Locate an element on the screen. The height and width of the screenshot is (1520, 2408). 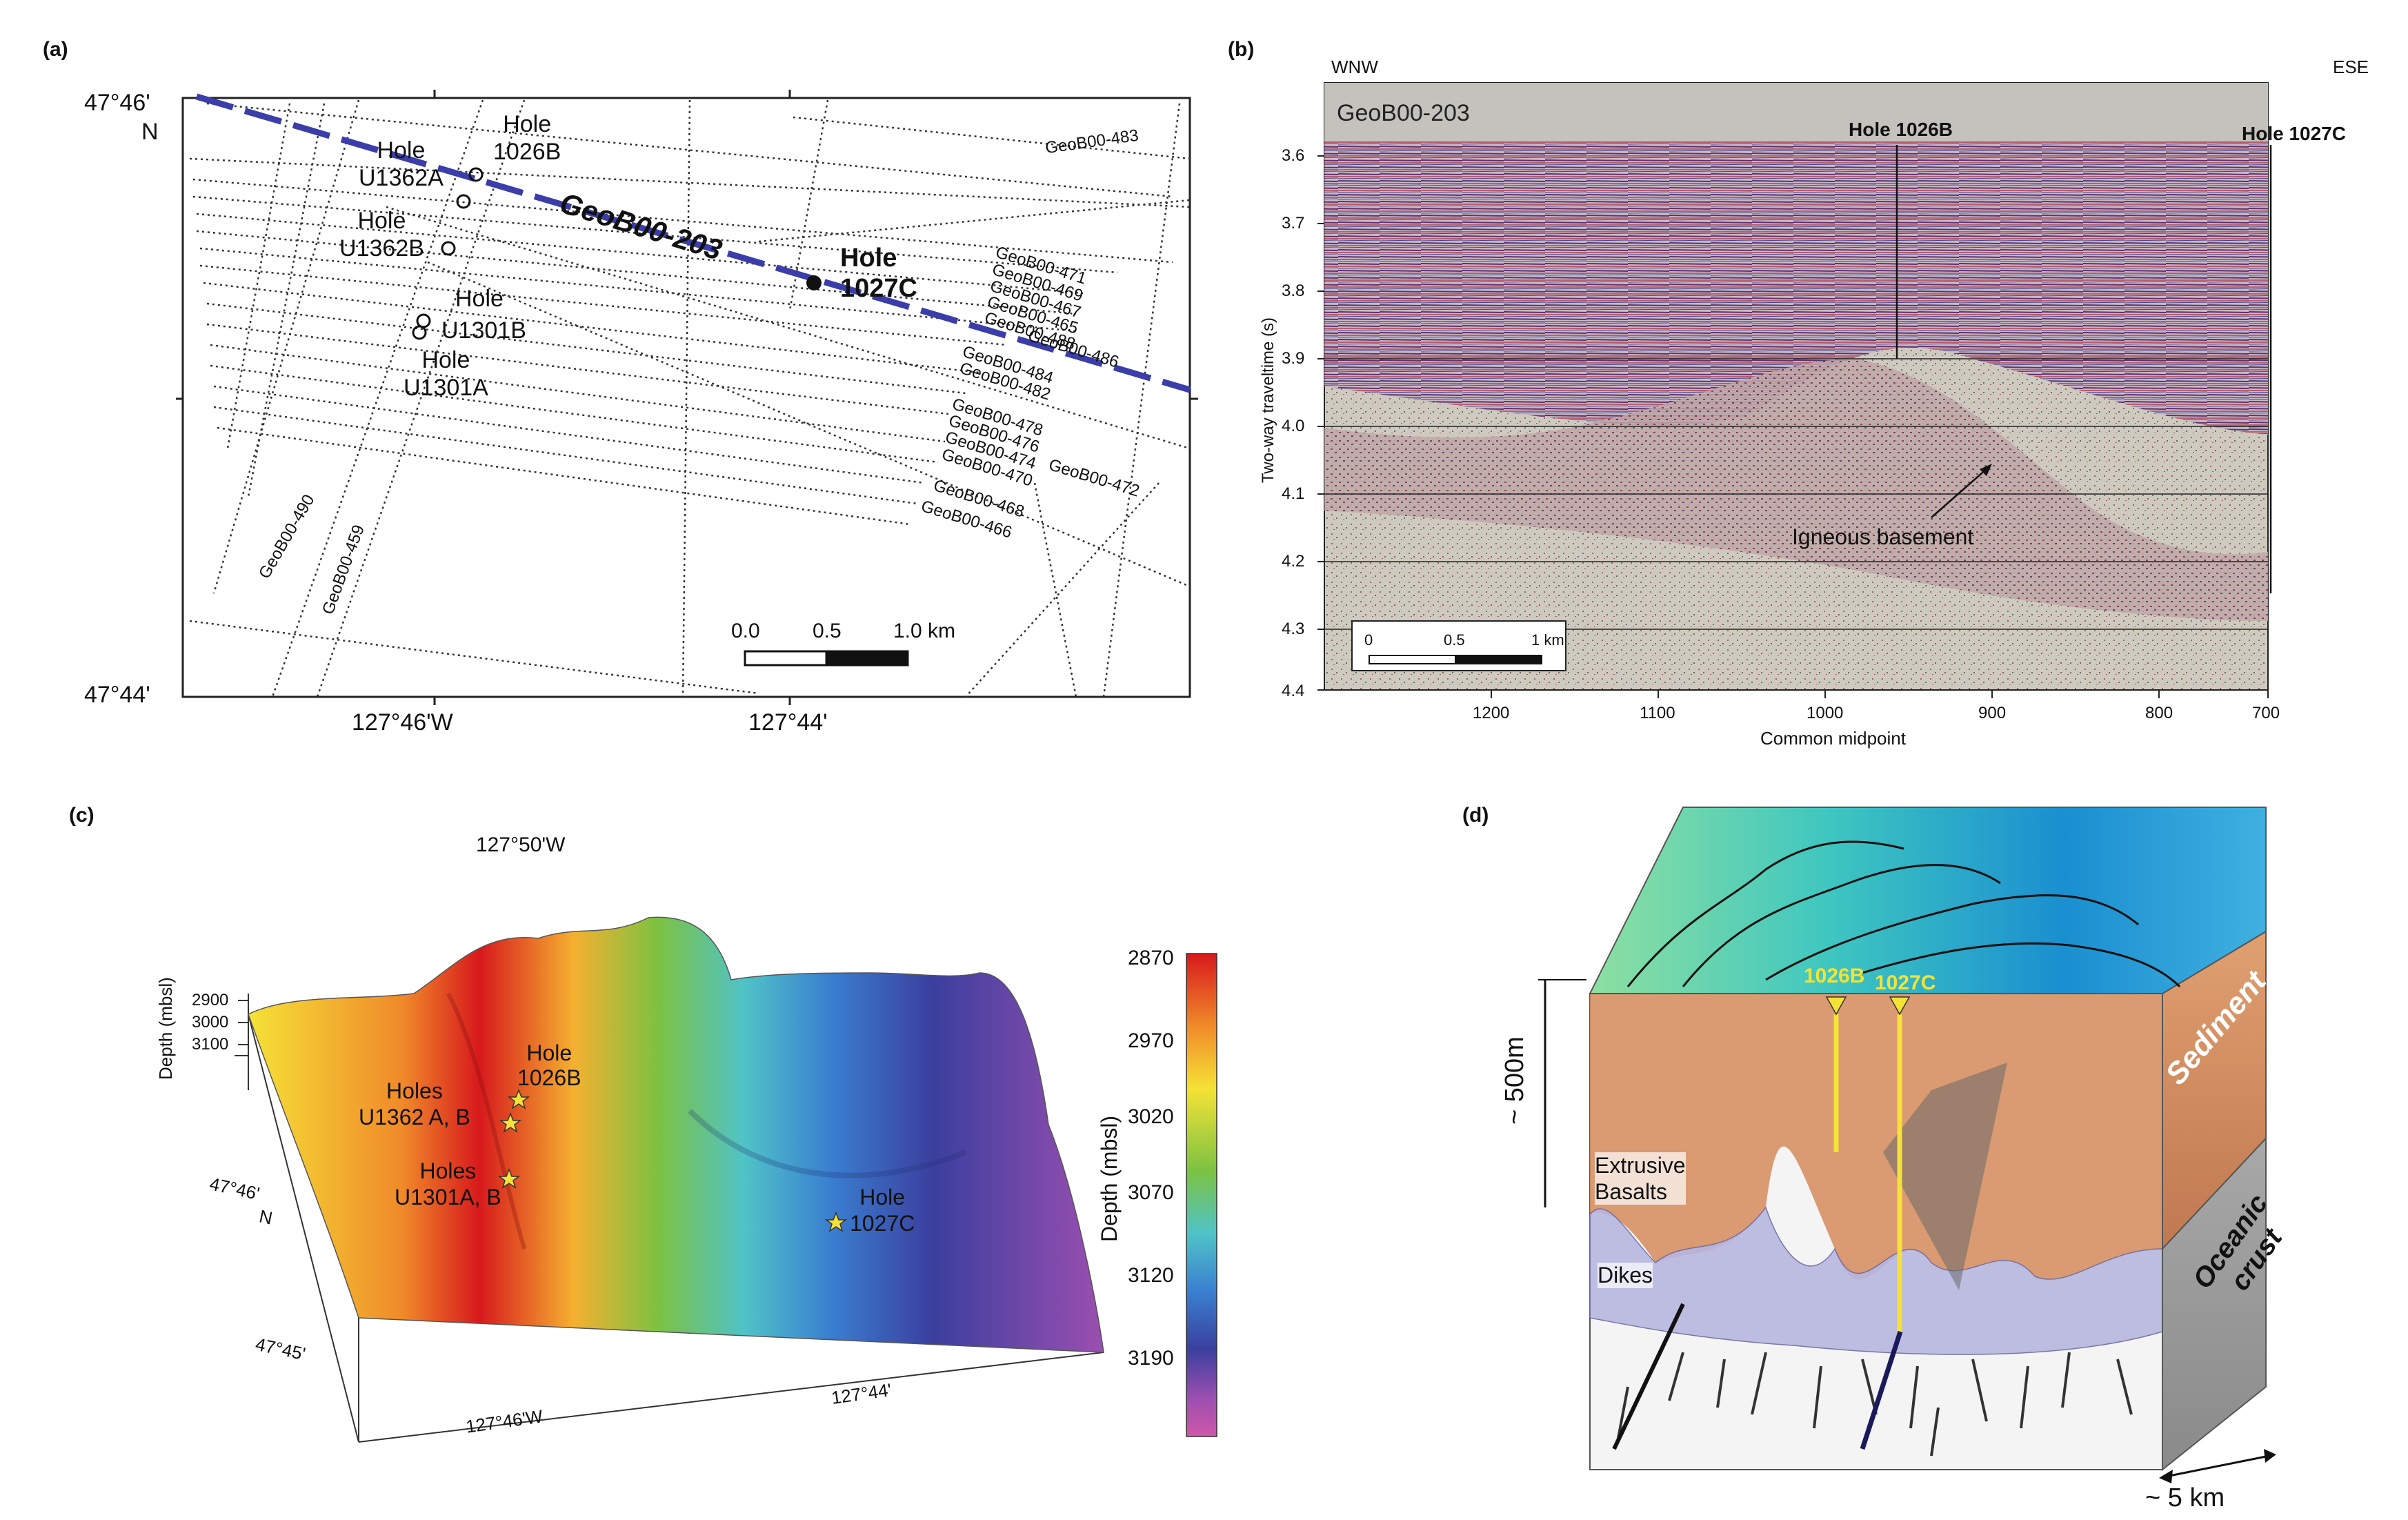
colorbar-label: Depth (mbsl) is located at coordinates (1110, 1178).